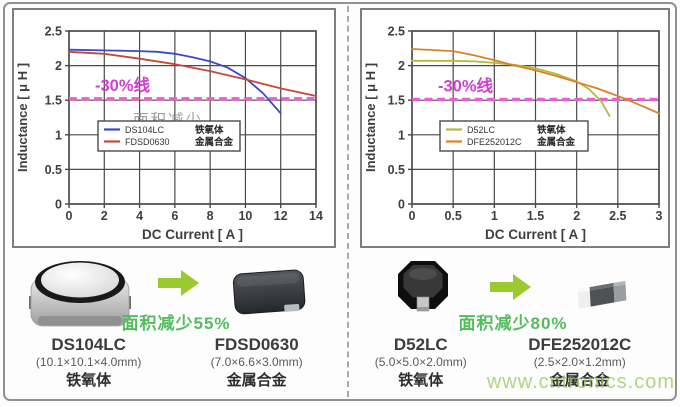  Describe the element at coordinates (281, 216) in the screenshot. I see `svg-text: 12` at that location.